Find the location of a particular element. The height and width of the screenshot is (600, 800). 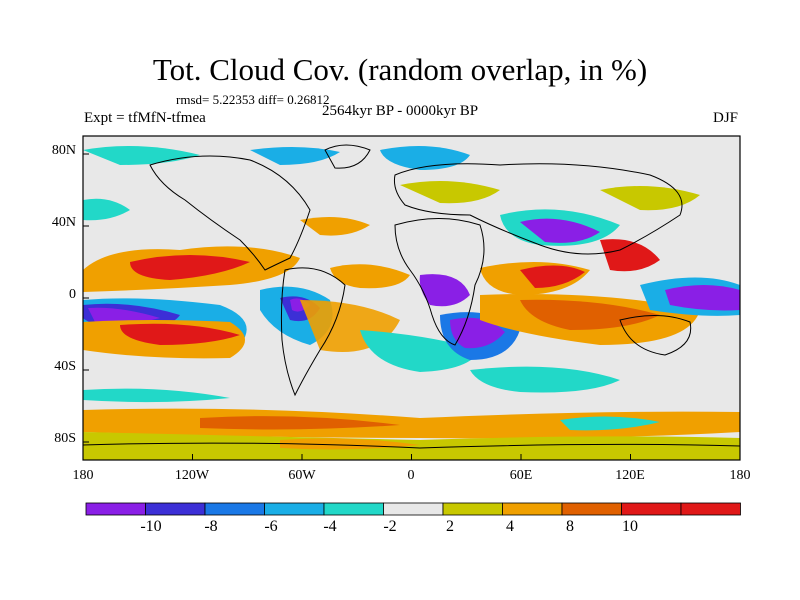

lat-tick-40s: 40S is located at coordinates (65, 366).